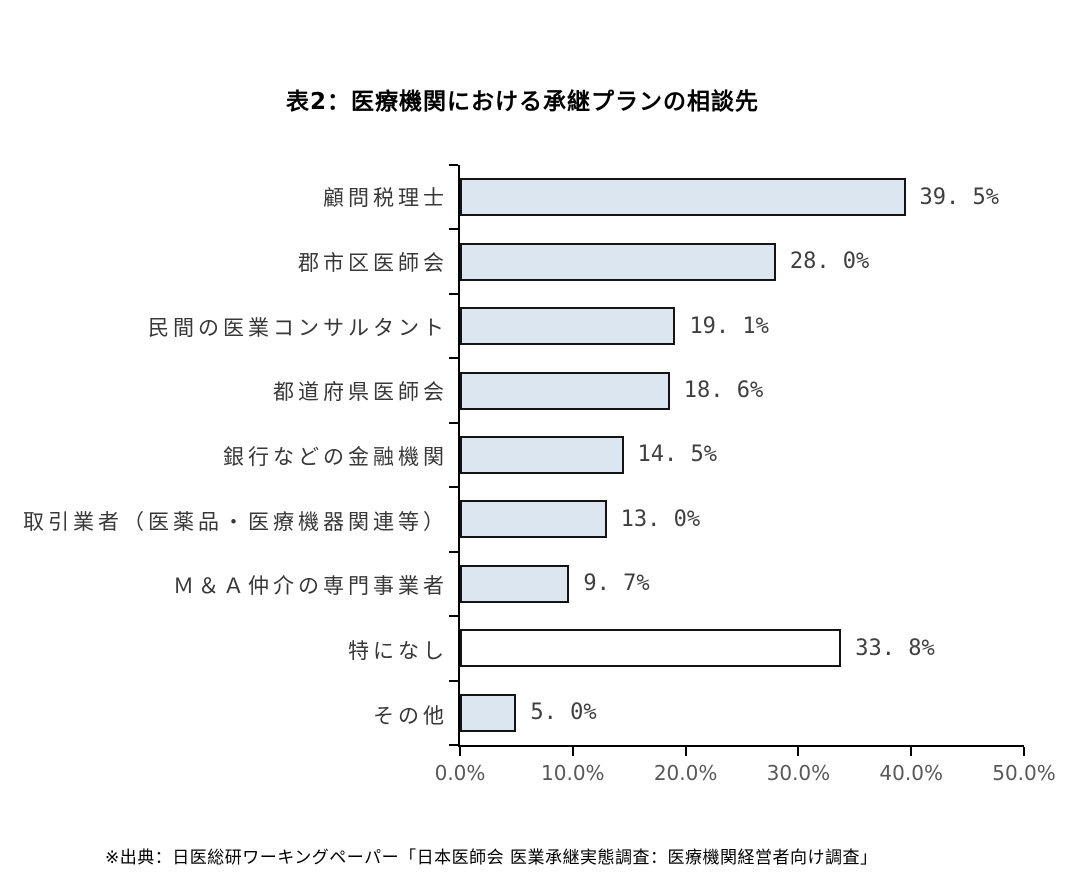 Image resolution: width=1071 pixels, height=891 pixels. I want to click on bar-row: 14. 5%, so click(742, 455).